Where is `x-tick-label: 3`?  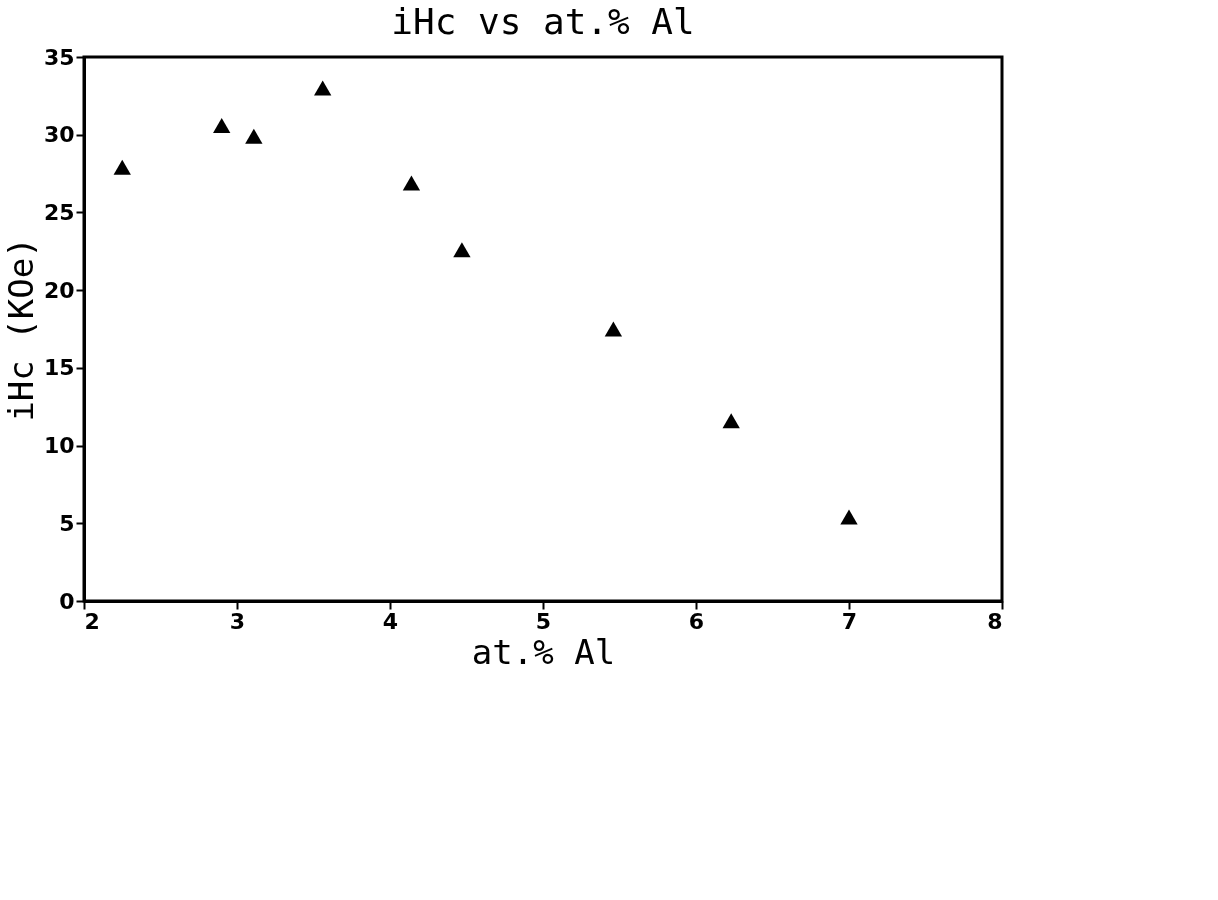 x-tick-label: 3 is located at coordinates (237, 621).